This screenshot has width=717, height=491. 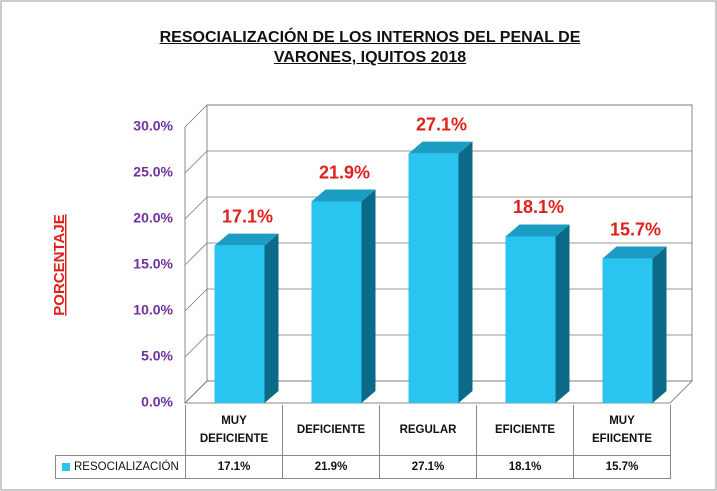 What do you see at coordinates (153, 172) in the screenshot?
I see `y-tick-label: 25.0%` at bounding box center [153, 172].